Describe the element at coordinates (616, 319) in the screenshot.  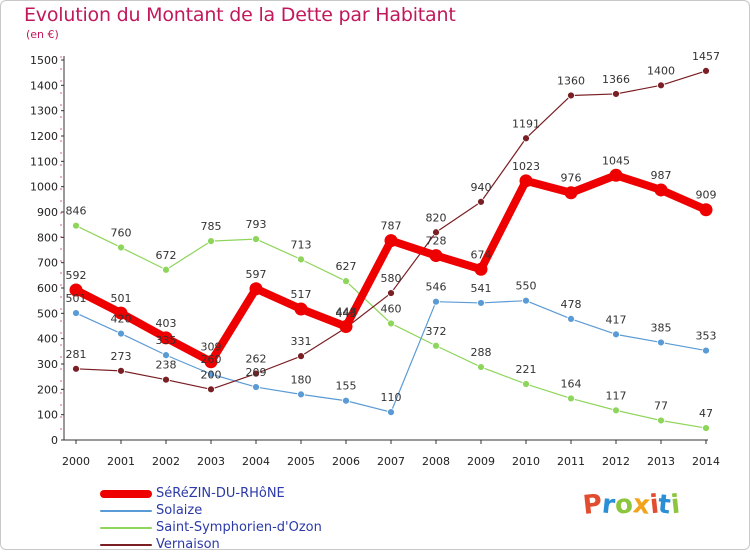
I see `data-label: 417` at that location.